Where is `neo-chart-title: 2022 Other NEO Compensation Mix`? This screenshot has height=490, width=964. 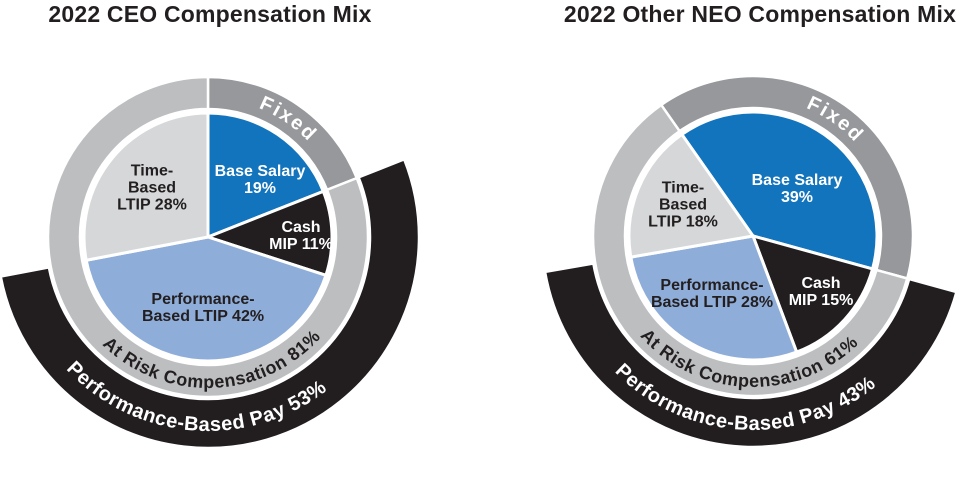 neo-chart-title: 2022 Other NEO Compensation Mix is located at coordinates (760, 14).